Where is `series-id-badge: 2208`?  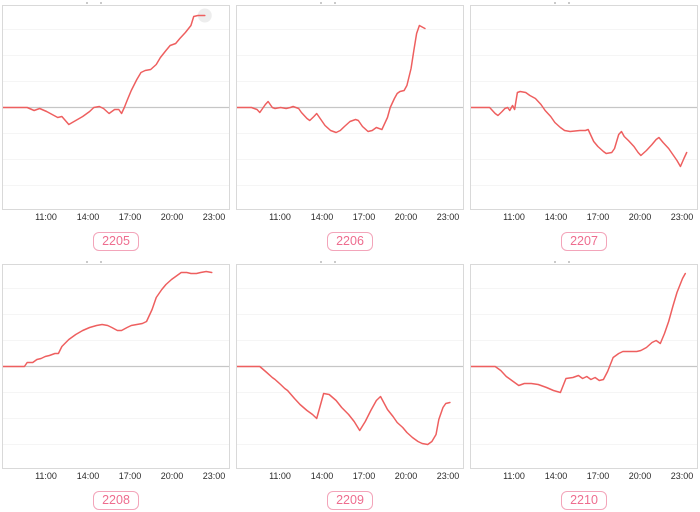 series-id-badge: 2208 is located at coordinates (116, 500).